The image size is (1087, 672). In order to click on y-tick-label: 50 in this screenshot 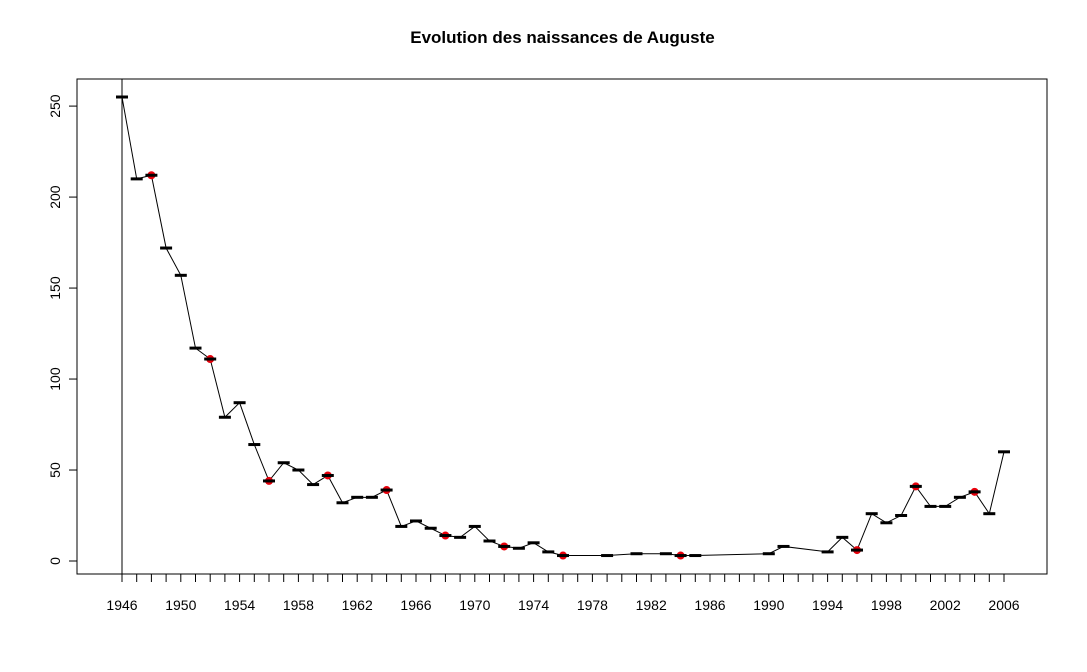, I will do `click(55, 470)`.